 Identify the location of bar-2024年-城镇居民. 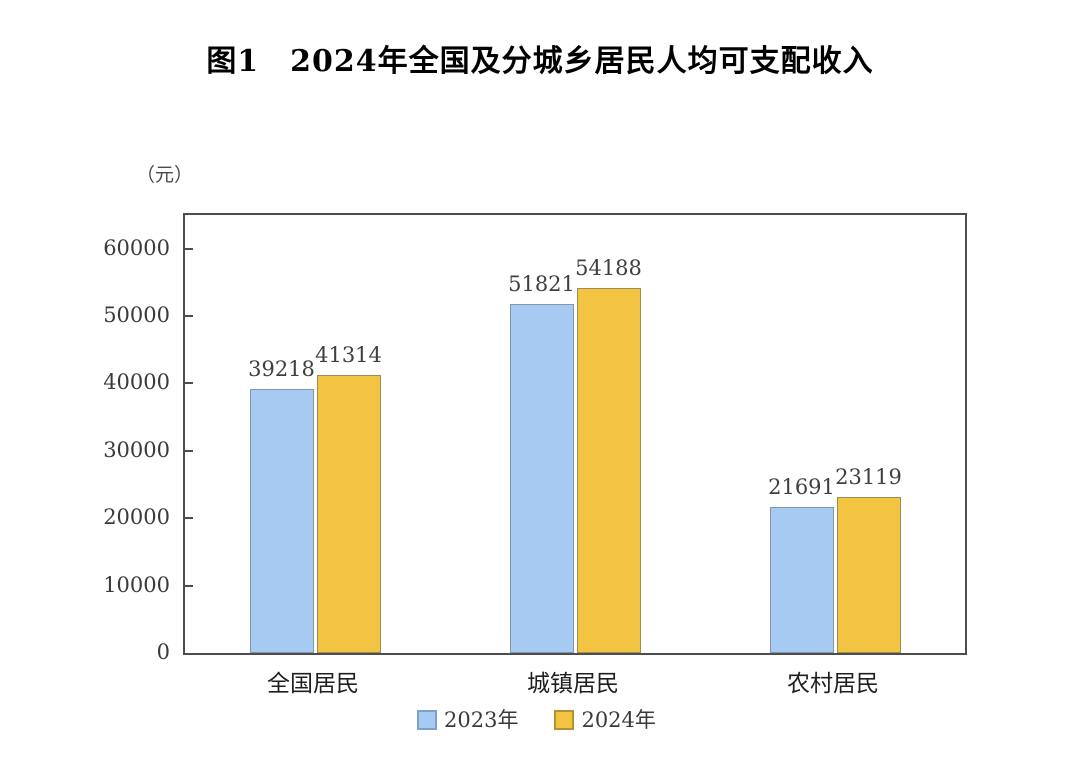
(608, 470).